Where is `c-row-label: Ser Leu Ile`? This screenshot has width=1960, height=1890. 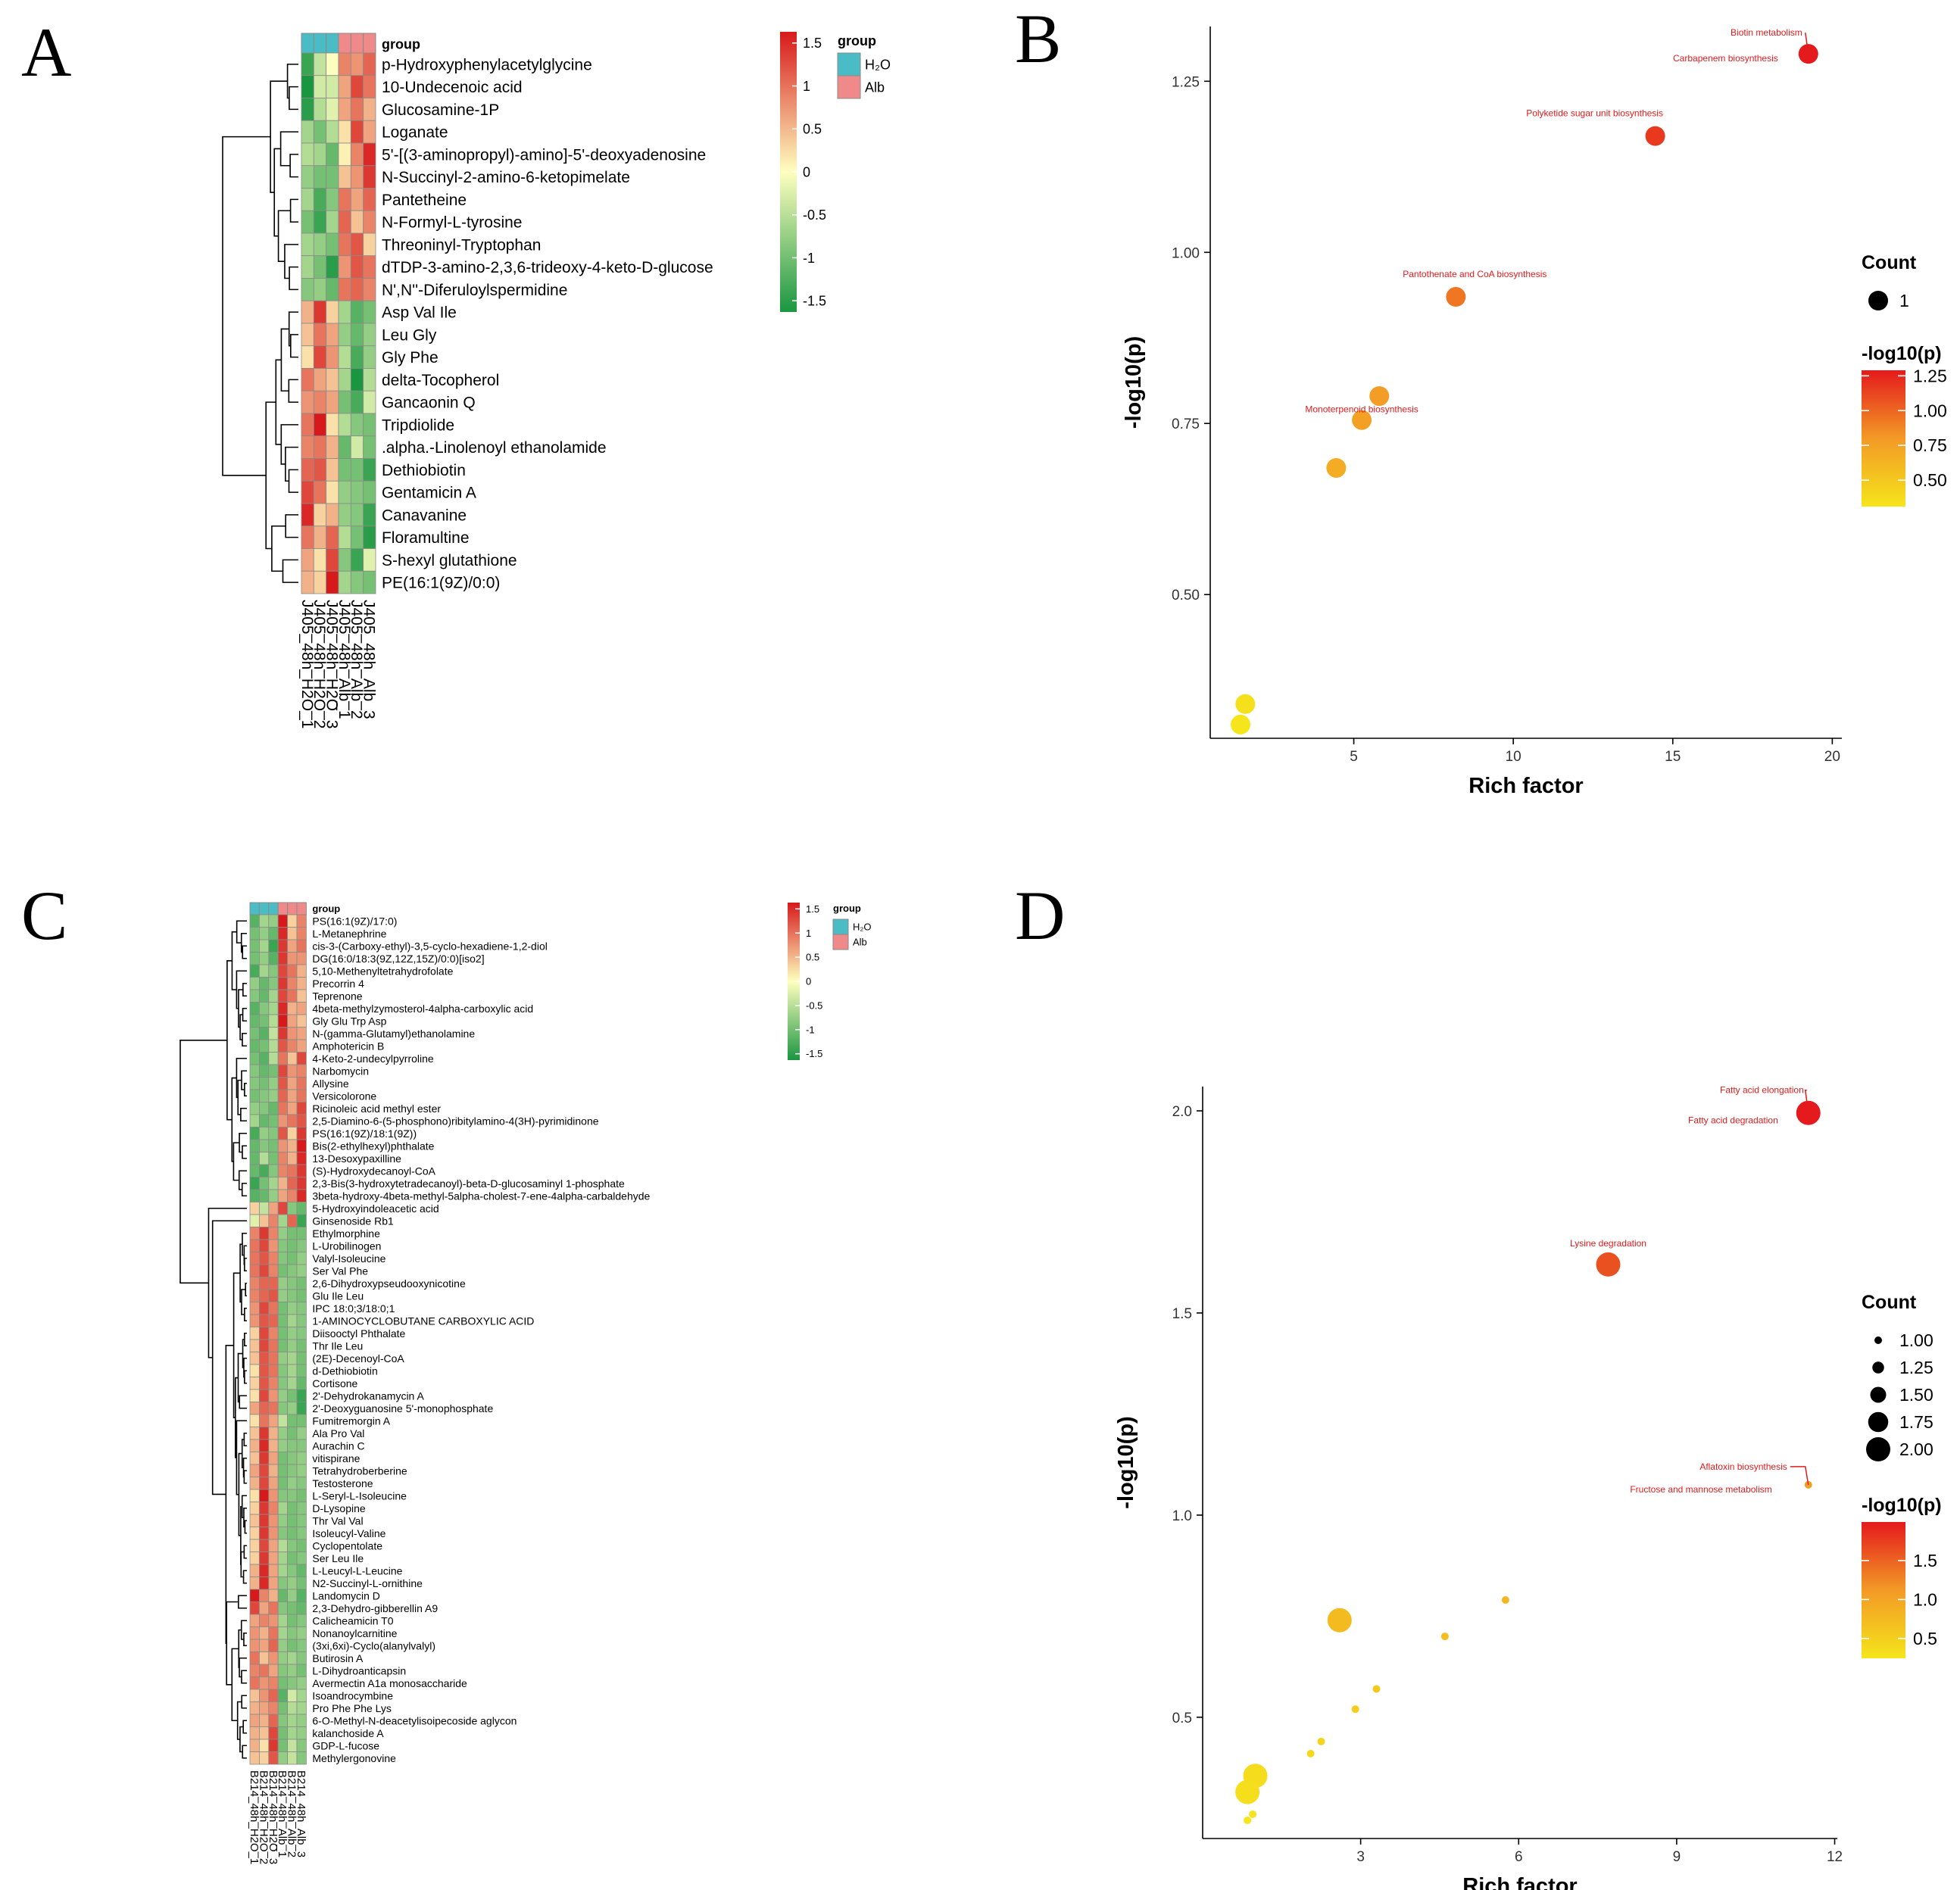
c-row-label: Ser Leu Ile is located at coordinates (338, 1558).